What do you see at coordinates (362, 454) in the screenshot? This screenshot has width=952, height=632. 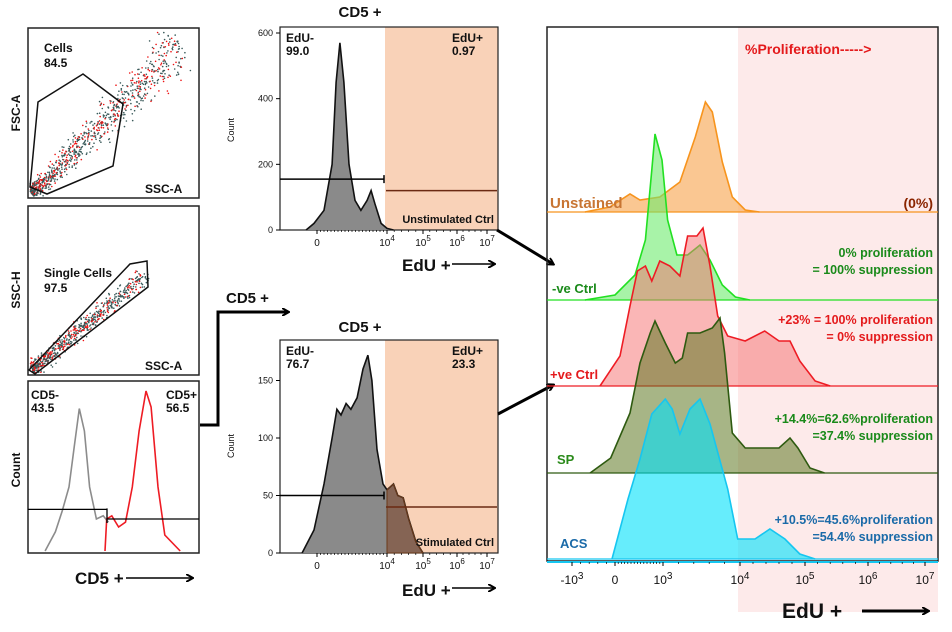 I see `histogram-series` at bounding box center [362, 454].